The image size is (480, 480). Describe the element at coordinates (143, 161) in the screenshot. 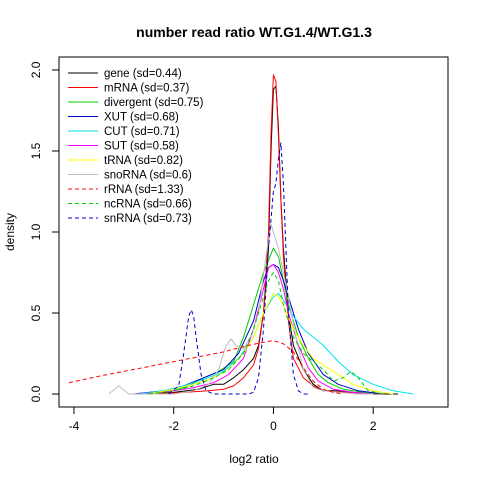

I see `legend-label: tRNA (sd=0.82)` at that location.